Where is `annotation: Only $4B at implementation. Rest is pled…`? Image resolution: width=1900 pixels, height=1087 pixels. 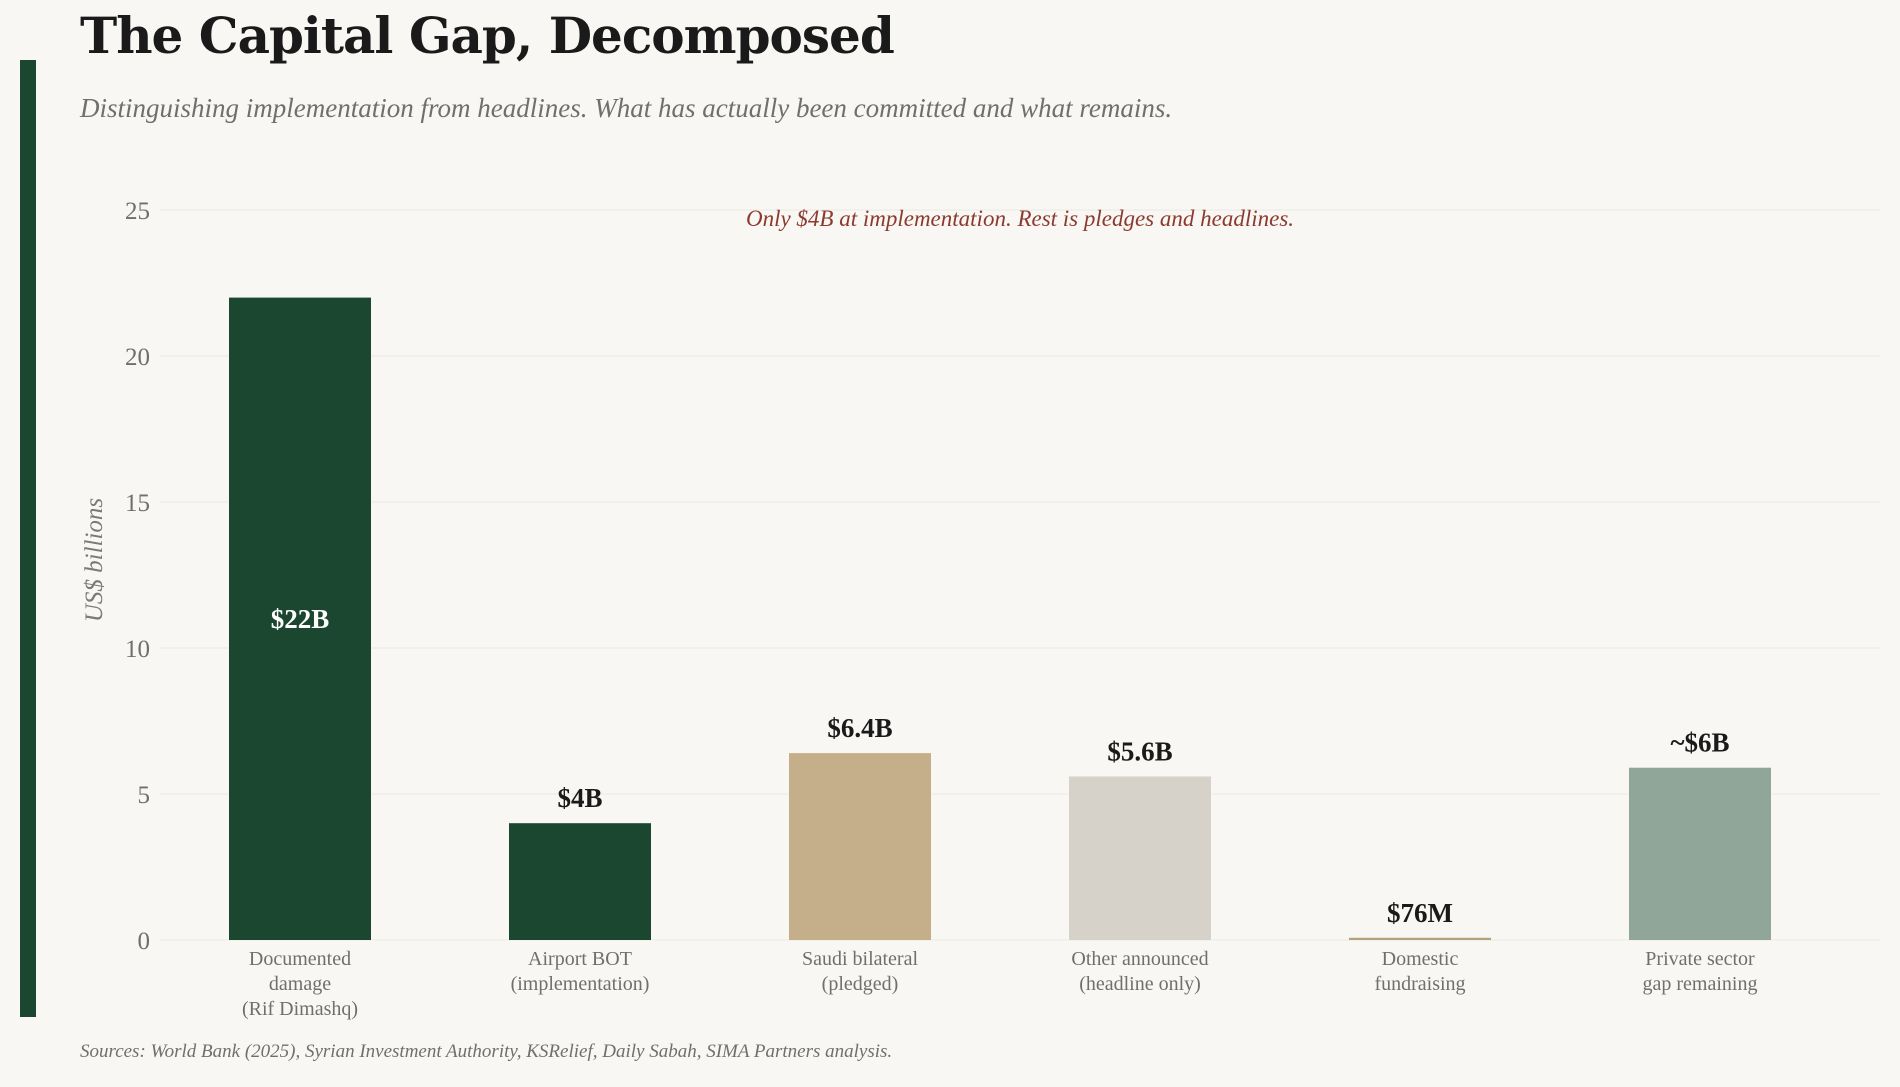
annotation: Only $4B at implementation. Rest is pled… is located at coordinates (1020, 218).